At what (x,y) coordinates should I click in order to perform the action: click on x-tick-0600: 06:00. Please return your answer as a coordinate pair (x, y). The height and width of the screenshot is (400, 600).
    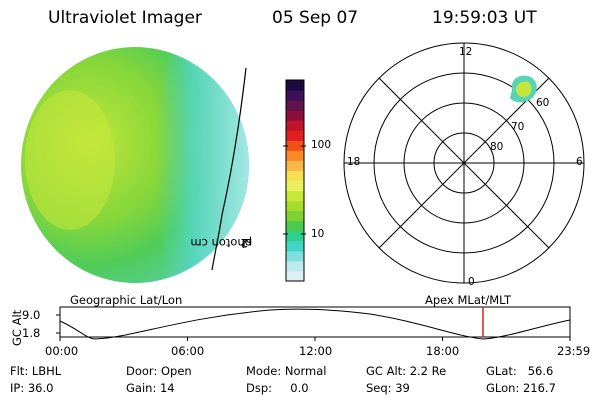
    Looking at the image, I should click on (188, 351).